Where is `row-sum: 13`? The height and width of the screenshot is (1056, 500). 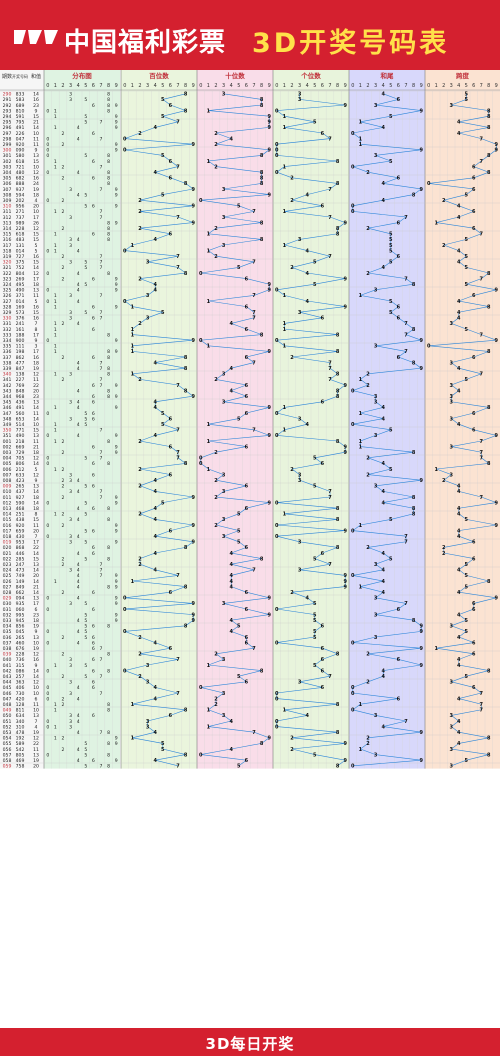
row-sum: 13 is located at coordinates (36, 565).